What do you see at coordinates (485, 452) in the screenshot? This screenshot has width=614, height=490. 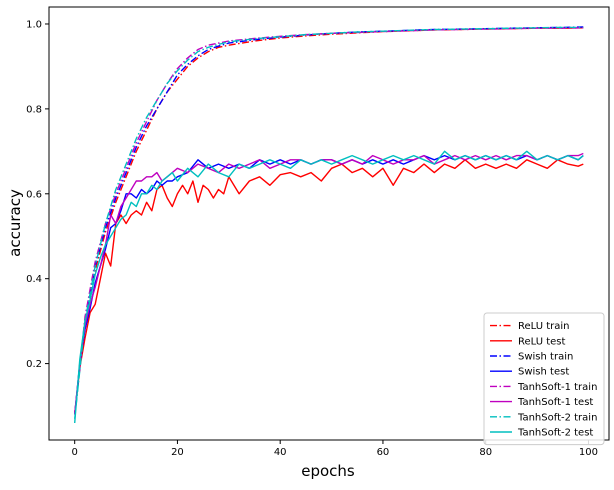 I see `x-tick-label: 80` at bounding box center [485, 452].